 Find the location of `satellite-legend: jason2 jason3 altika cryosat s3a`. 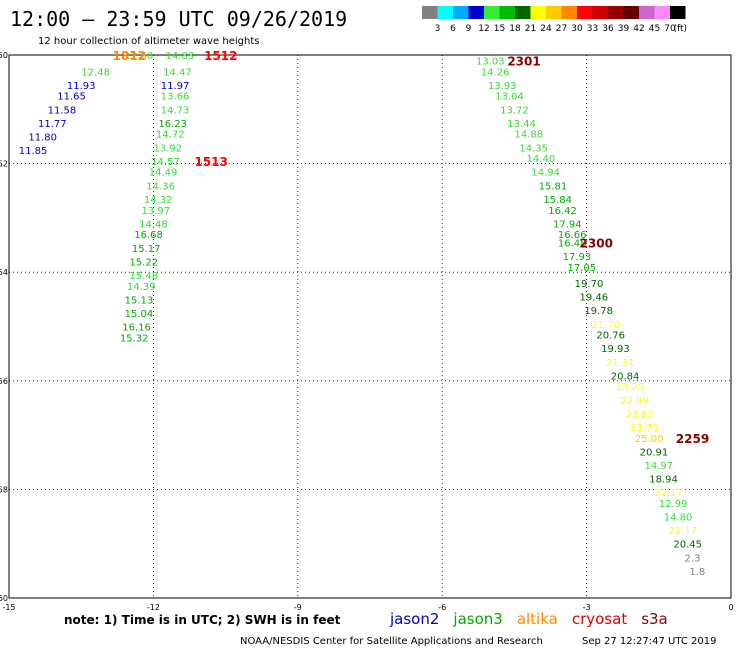

satellite-legend: jason2 jason3 altika cryosat s3a is located at coordinates (528, 619).